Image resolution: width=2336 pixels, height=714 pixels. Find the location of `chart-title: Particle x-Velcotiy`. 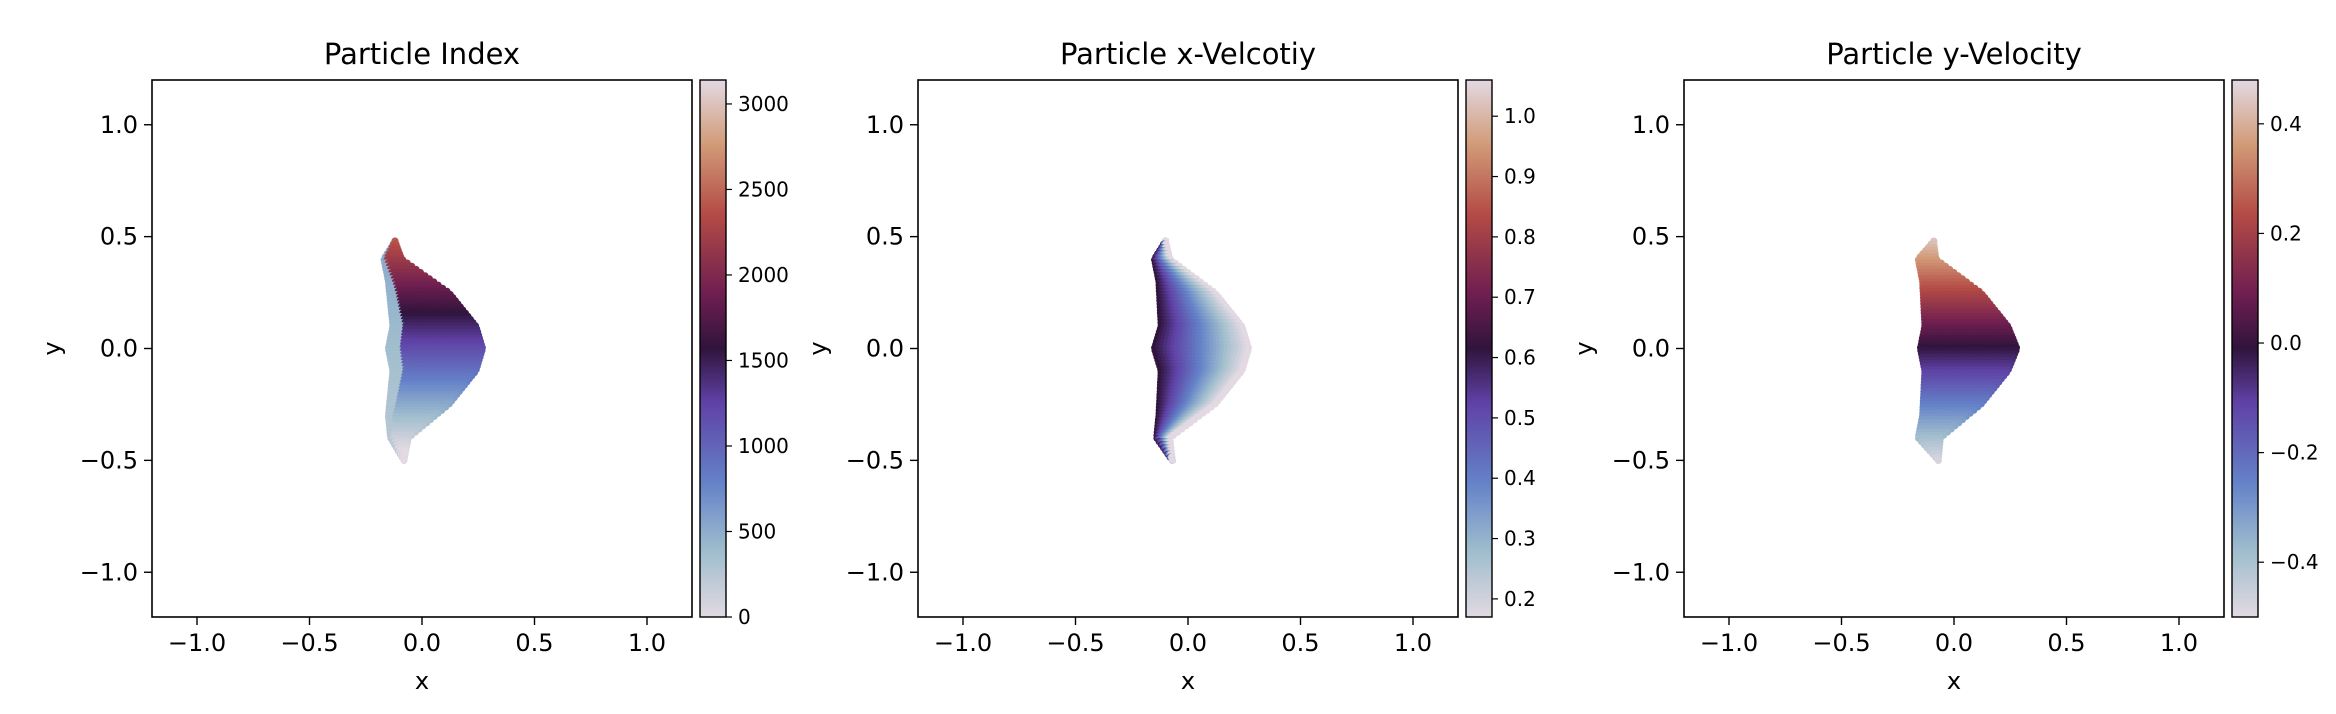

chart-title: Particle x-Velcotiy is located at coordinates (1188, 54).